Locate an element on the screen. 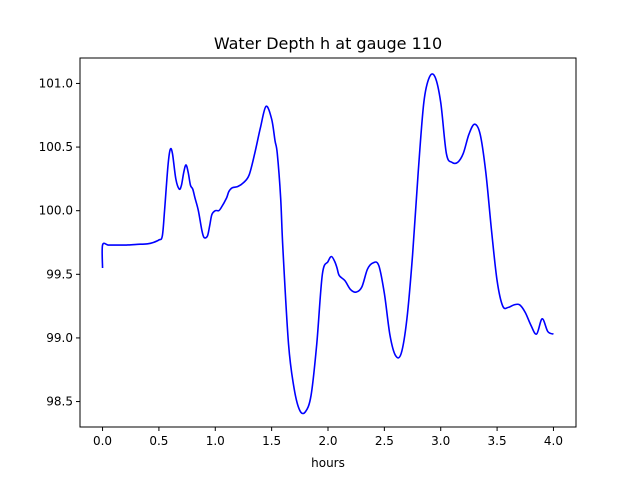  x-tick-label: 0.0 is located at coordinates (102, 441).